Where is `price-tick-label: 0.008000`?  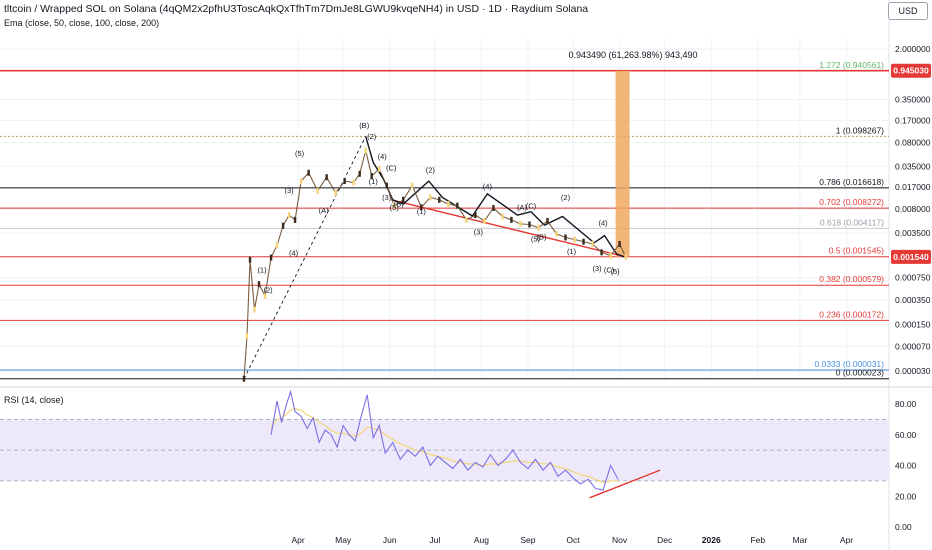 price-tick-label: 0.008000 is located at coordinates (913, 209).